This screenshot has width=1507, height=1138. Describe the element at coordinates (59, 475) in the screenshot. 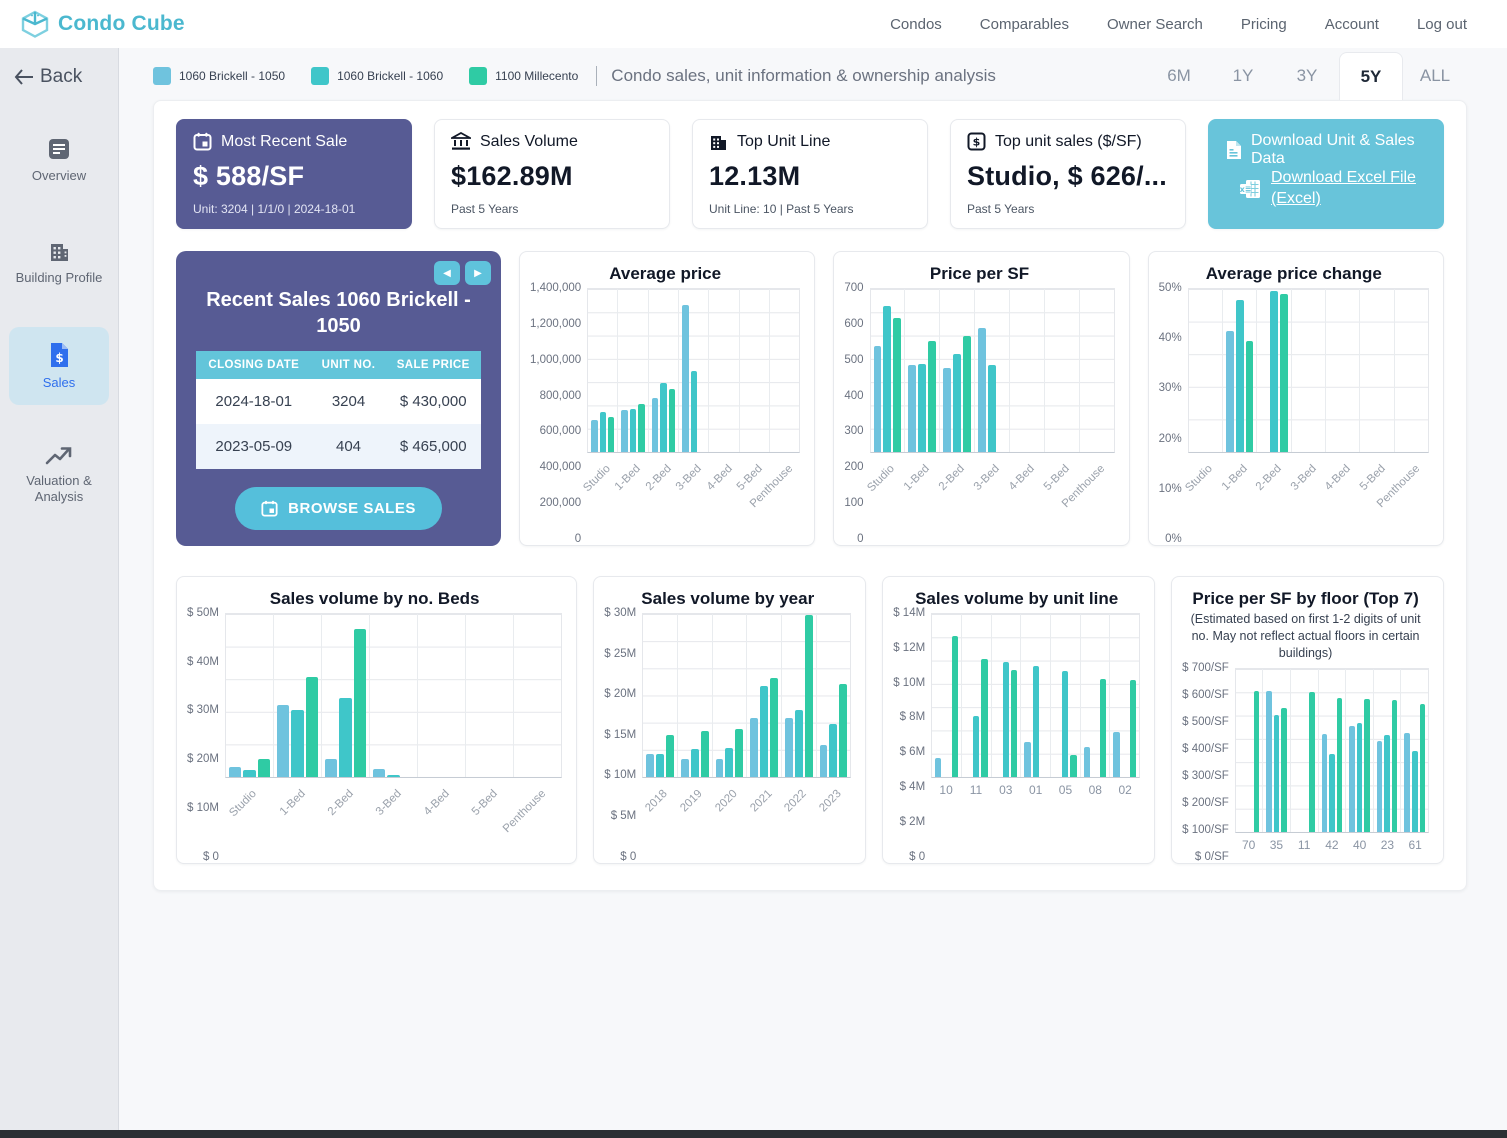

I see `sidebar-item-valuation-analysis: Valuation & Analysis` at that location.